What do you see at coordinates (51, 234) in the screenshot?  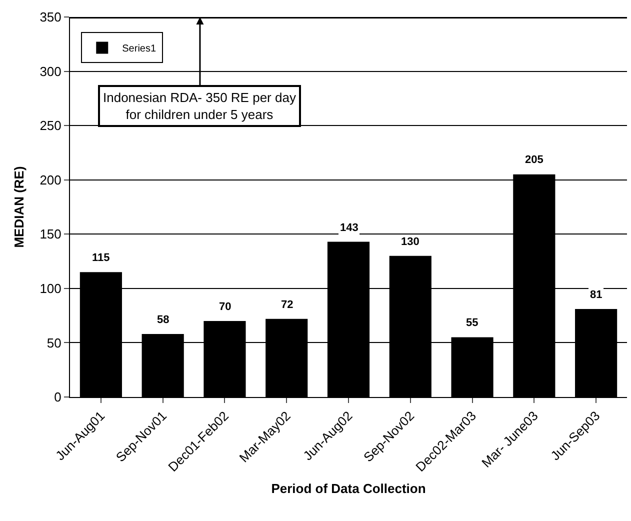 I see `y-tick-label: 150` at bounding box center [51, 234].